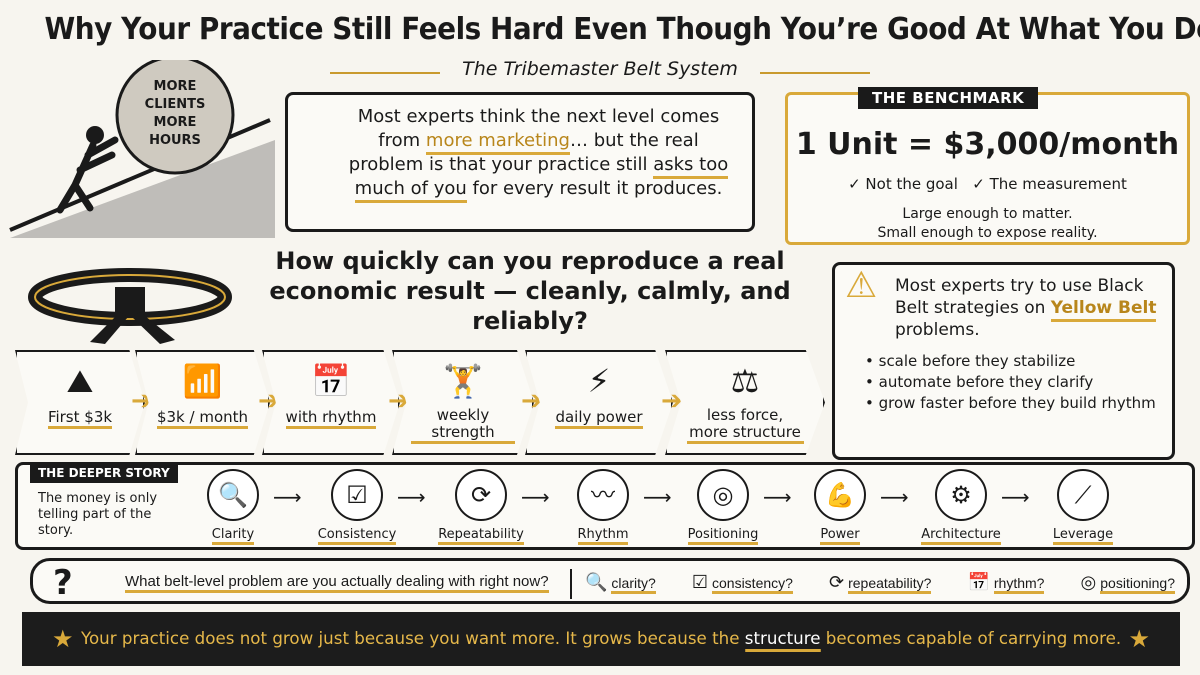  Describe the element at coordinates (1088, 582) in the screenshot. I see `target-icon: ◎` at that location.